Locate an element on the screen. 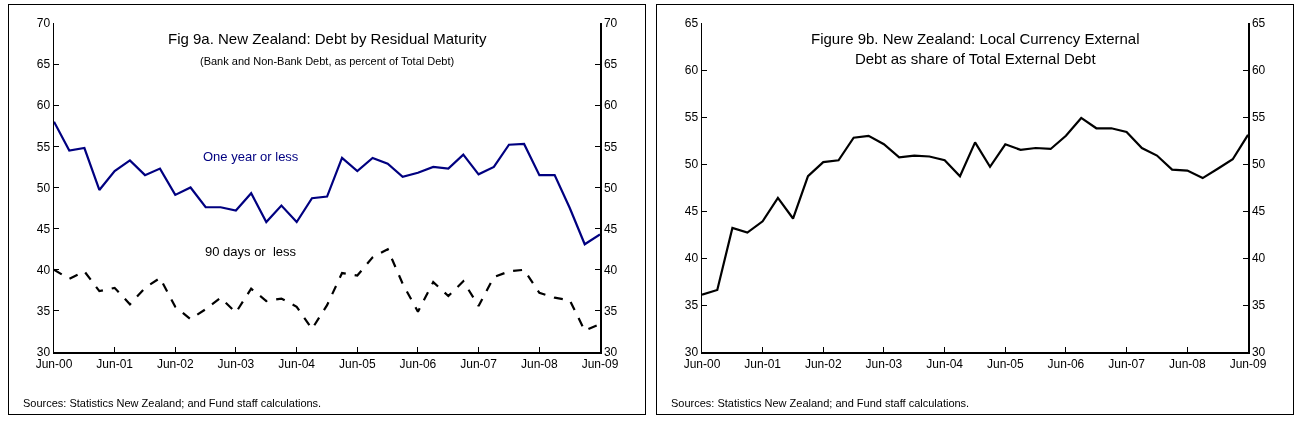 This screenshot has height=423, width=1314. text: (Bank and Non-Bank Debt, as percent of Total Debt) is located at coordinates (327, 61).